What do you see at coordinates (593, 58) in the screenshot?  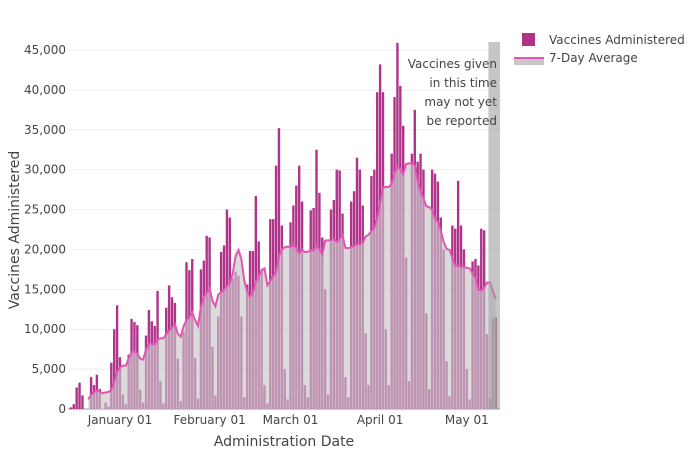 I see `legend-label-average: 7-Day Average` at bounding box center [593, 58].